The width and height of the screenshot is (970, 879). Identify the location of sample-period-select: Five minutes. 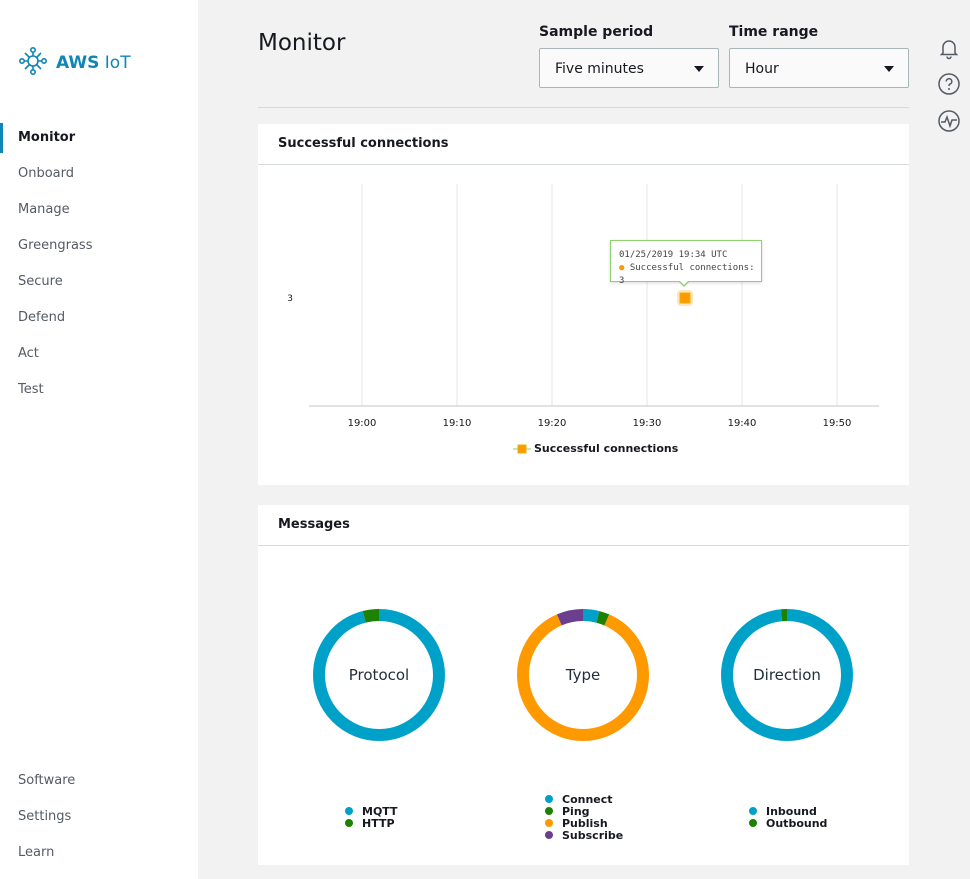
(629, 68).